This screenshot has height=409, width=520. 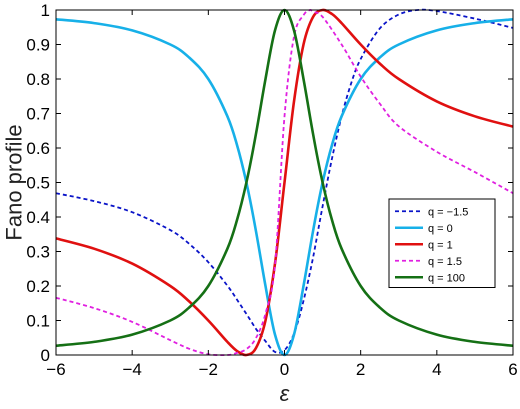 I want to click on legend: q = −1.5 q = 0 q = 1 q = 1.5 q = 100, so click(x=442, y=243).